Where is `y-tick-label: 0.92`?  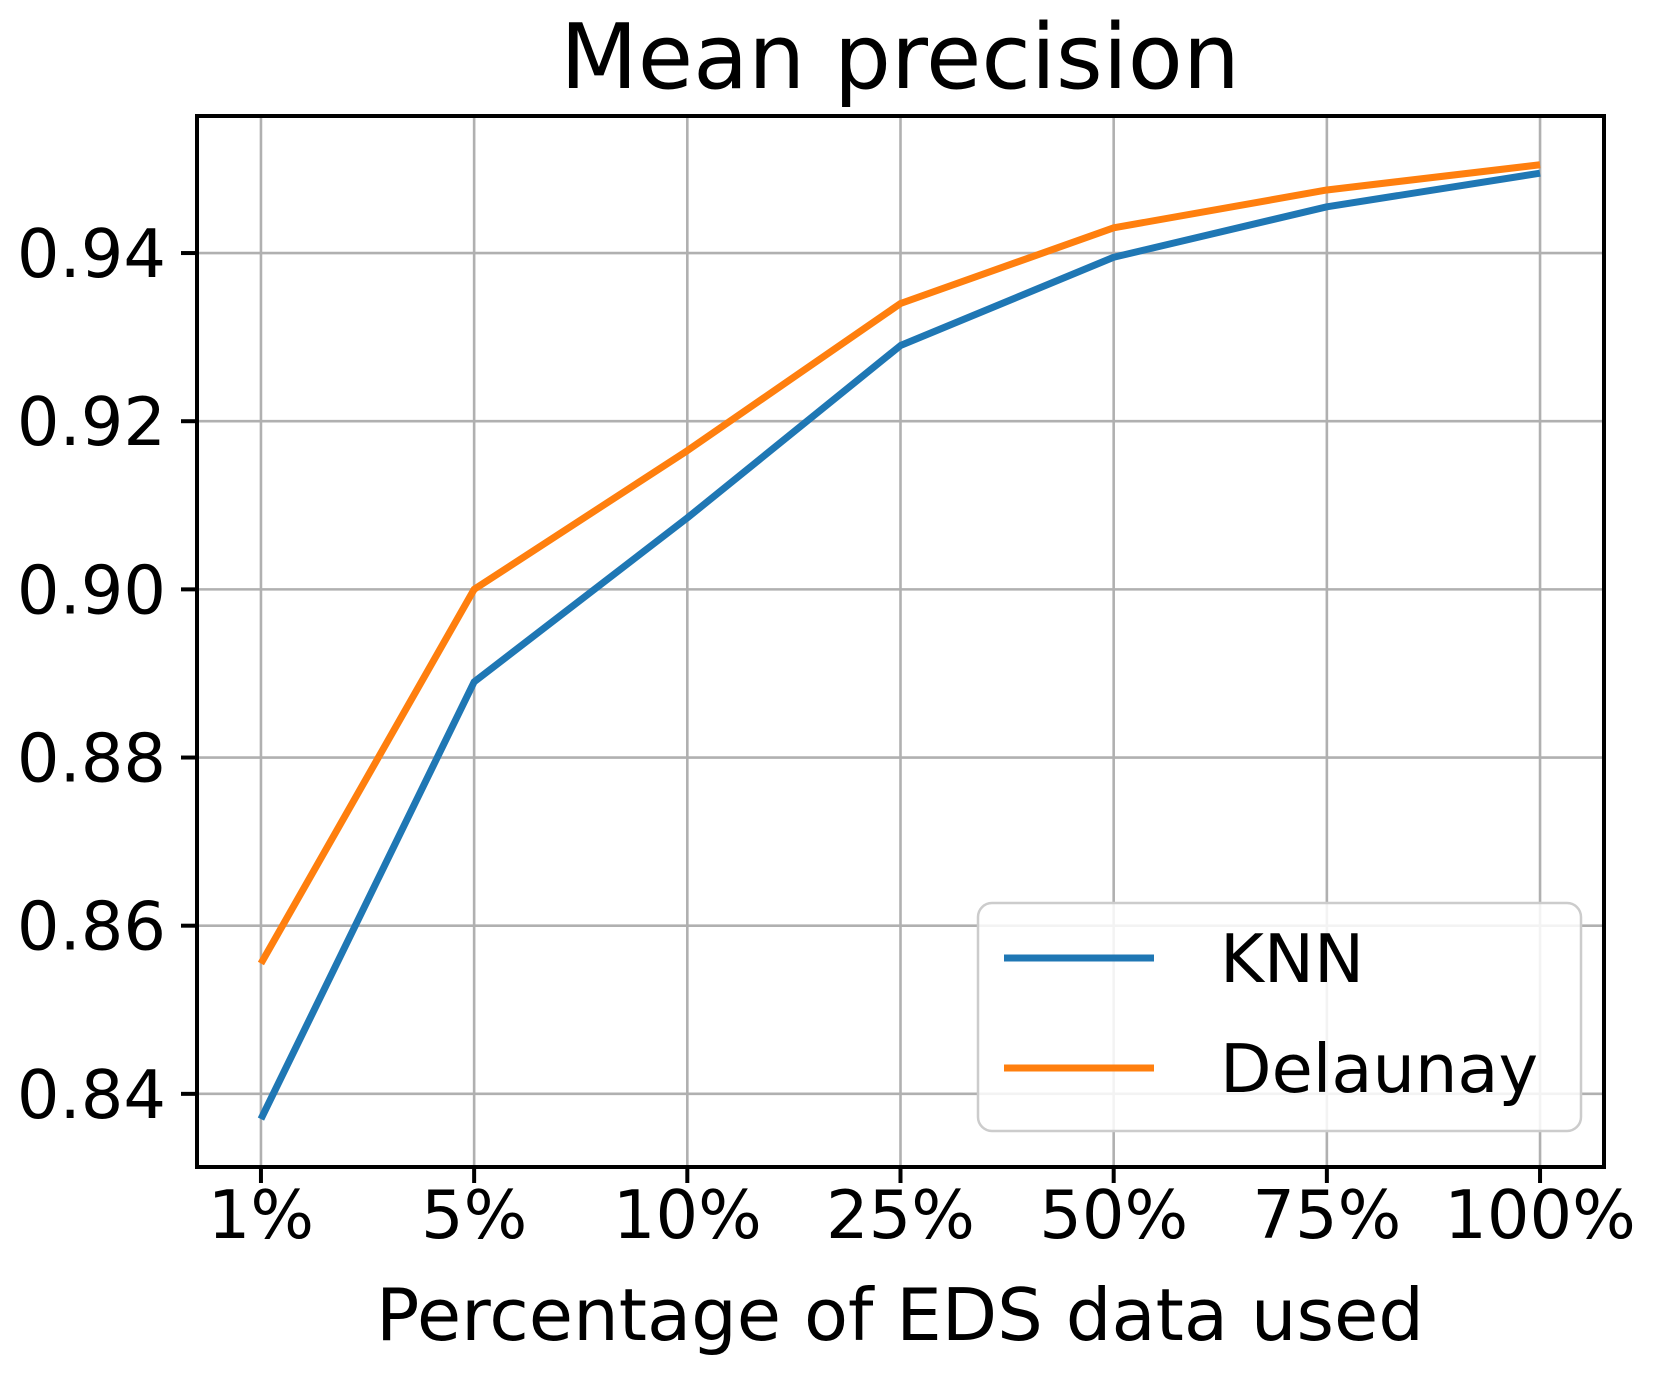 y-tick-label: 0.92 is located at coordinates (91, 422).